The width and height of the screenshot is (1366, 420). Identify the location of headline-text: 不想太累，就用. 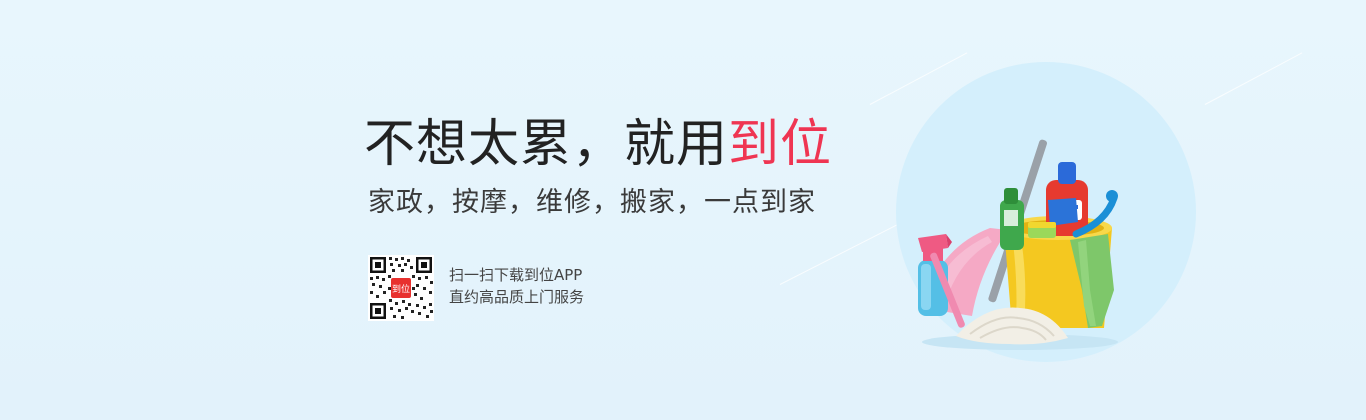
(546, 144).